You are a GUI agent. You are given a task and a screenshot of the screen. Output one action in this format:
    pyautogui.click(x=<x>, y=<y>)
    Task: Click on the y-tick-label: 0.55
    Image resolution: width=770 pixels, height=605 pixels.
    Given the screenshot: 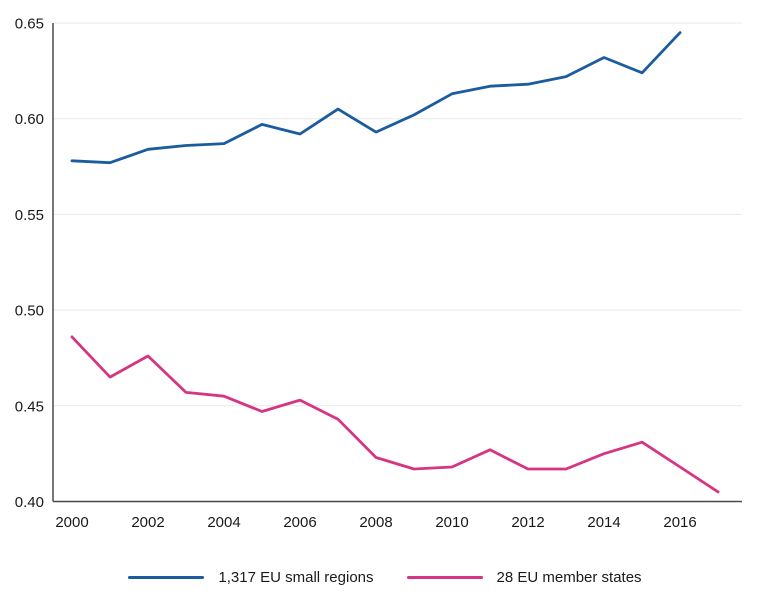 What is the action you would take?
    pyautogui.click(x=29, y=215)
    